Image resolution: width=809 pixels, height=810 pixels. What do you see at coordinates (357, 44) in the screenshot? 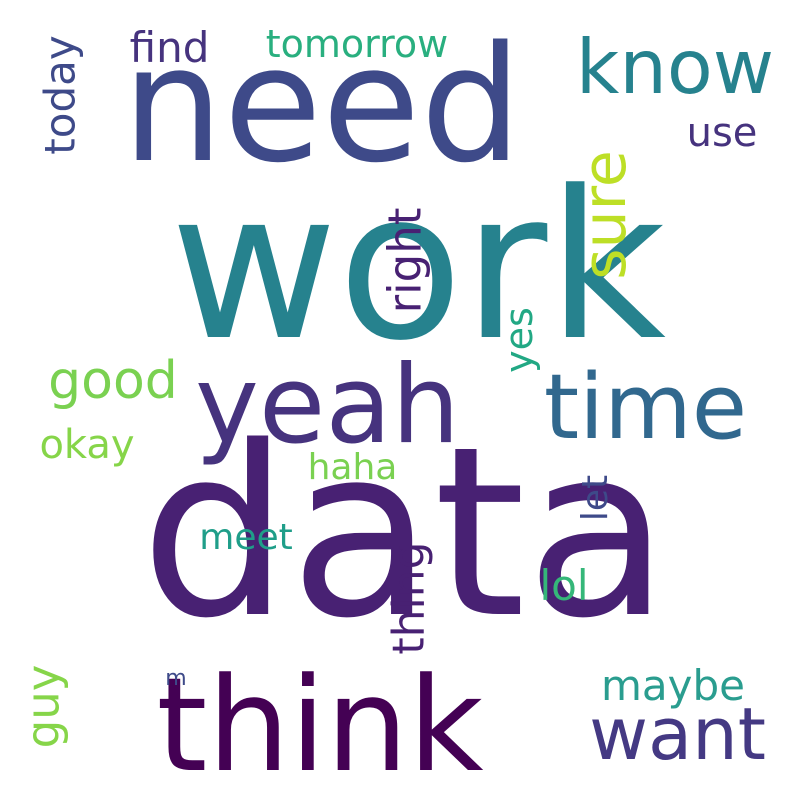
I see `word-tomorrow: tomorrow` at bounding box center [357, 44].